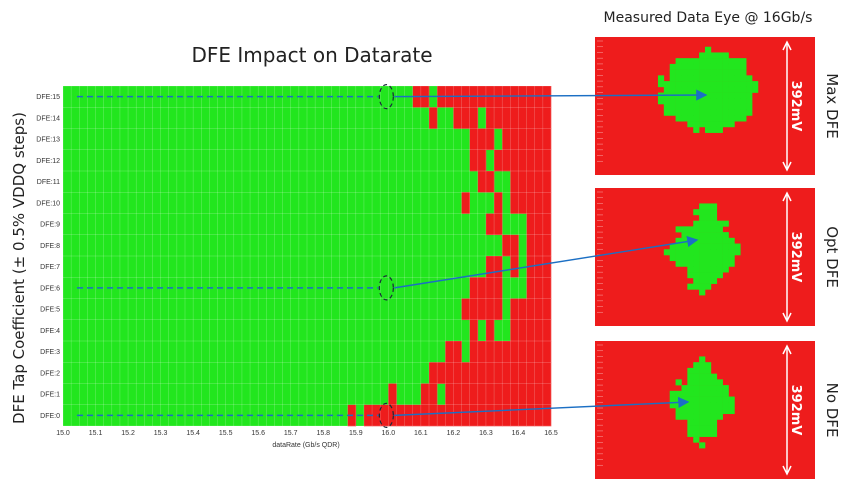 Image resolution: width=850 pixels, height=487 pixels. I want to click on highlight-arrow, so click(551, 95).